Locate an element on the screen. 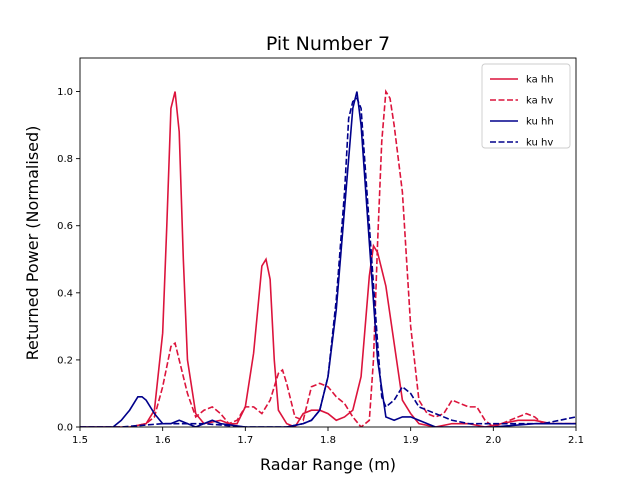  legend-box is located at coordinates (526, 106).